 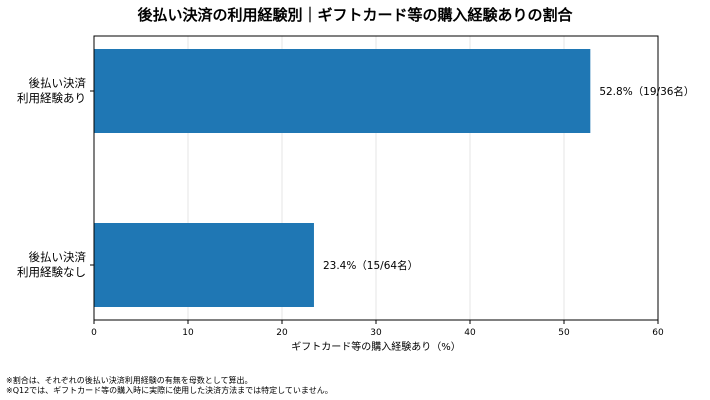 I want to click on x-tick-label: 30, so click(x=376, y=333).